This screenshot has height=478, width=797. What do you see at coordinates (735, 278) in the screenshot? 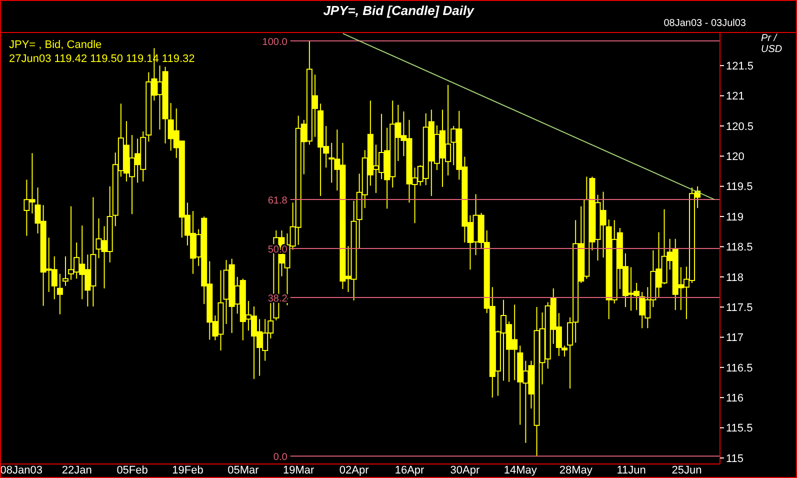
I see `y-tick-label: 118` at bounding box center [735, 278].